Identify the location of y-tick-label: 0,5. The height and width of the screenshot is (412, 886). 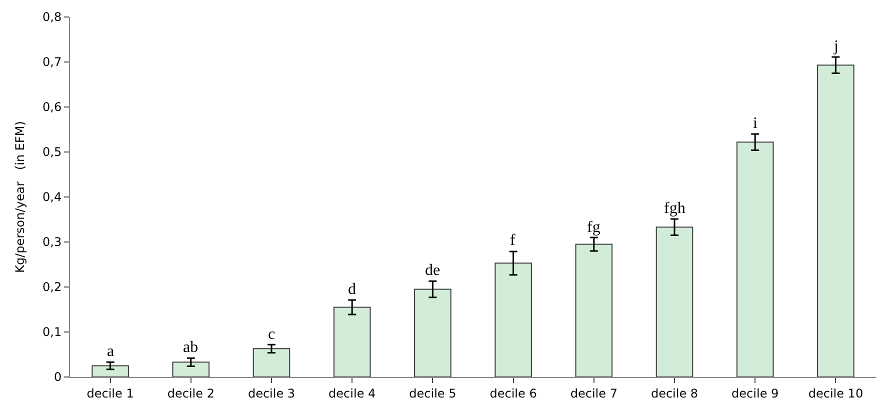
(52, 152).